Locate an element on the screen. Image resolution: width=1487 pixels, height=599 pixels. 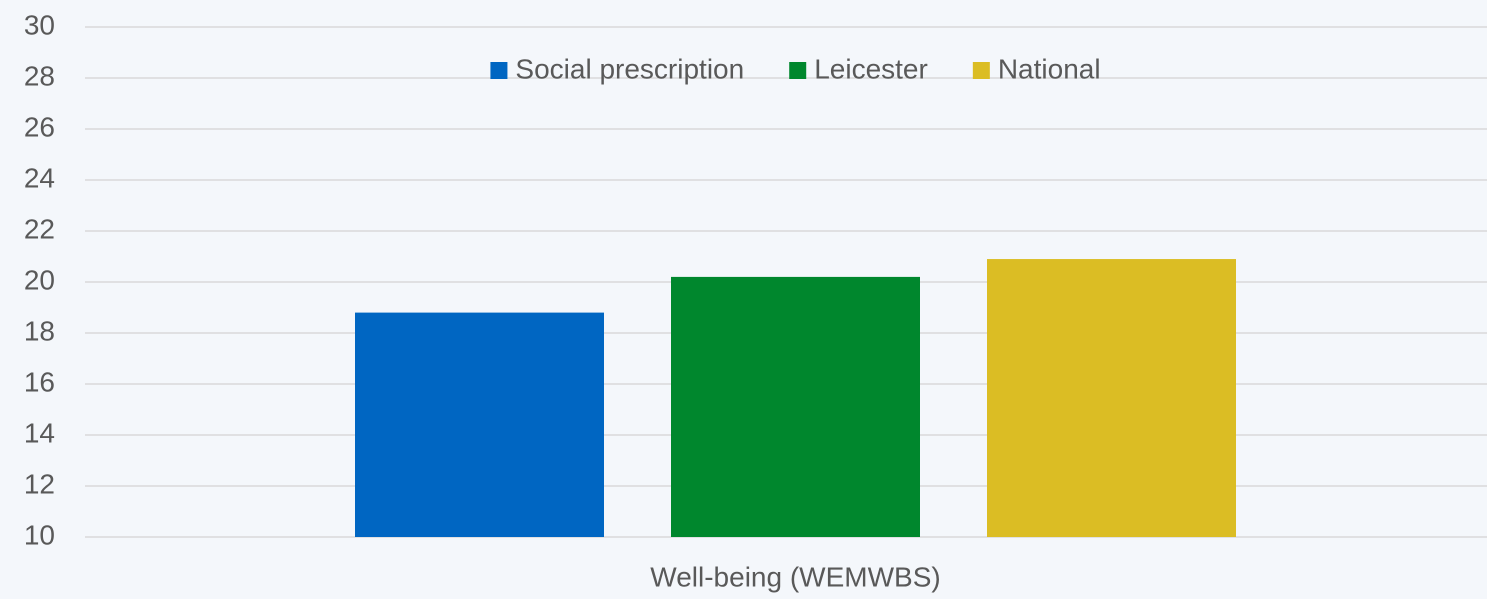
y-tick-label: 16 is located at coordinates (39, 381).